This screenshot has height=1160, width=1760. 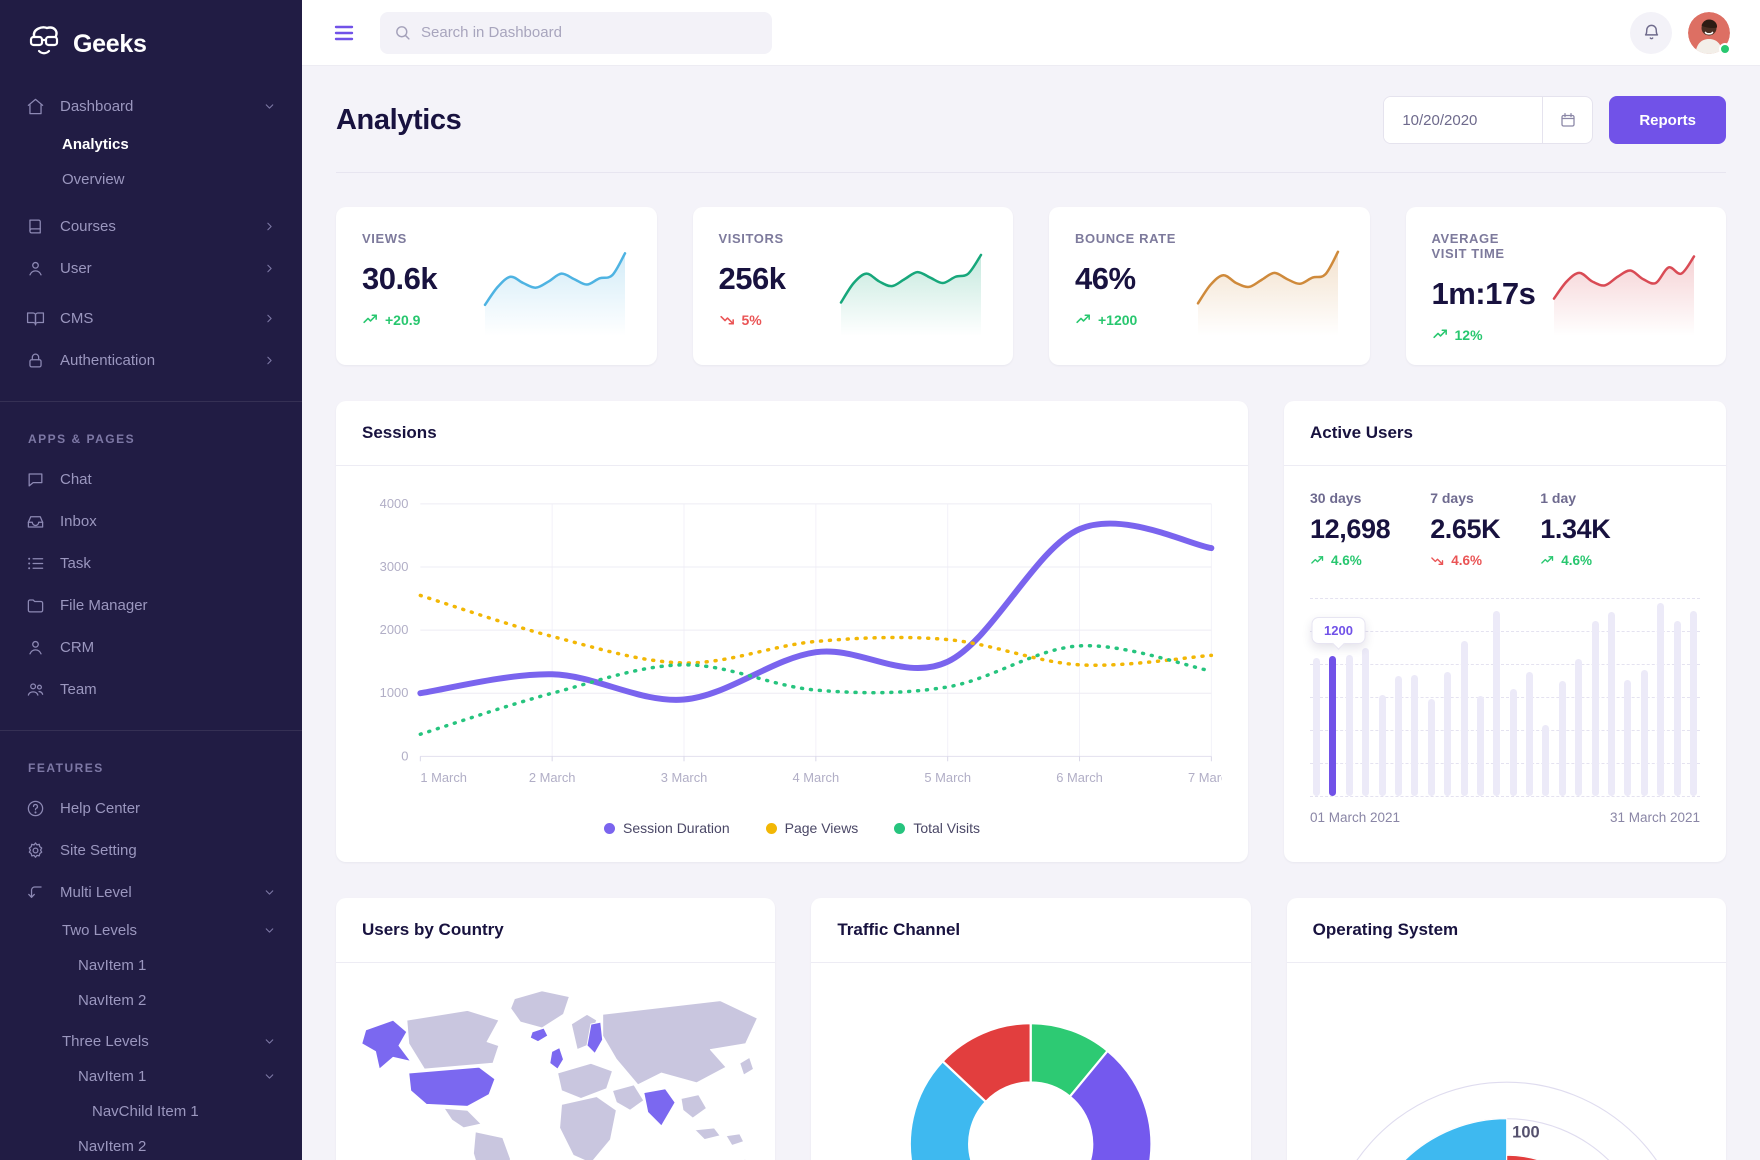 What do you see at coordinates (151, 179) in the screenshot?
I see `sidebar-item-overview: Overview` at bounding box center [151, 179].